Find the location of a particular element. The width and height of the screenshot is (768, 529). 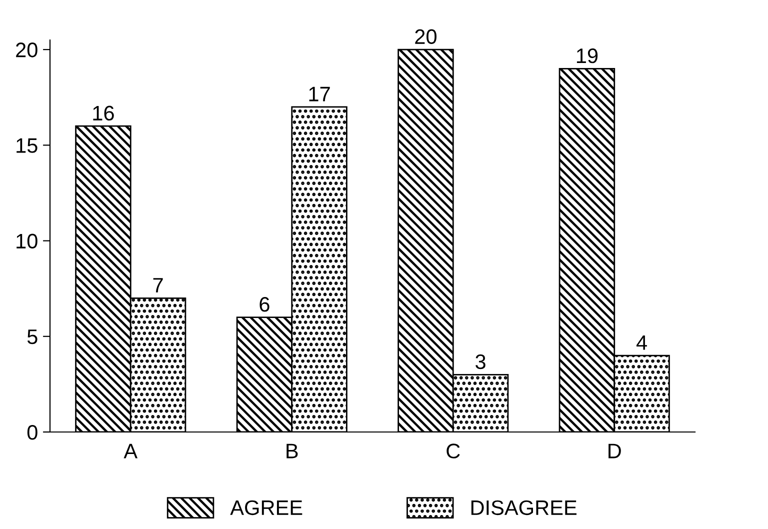

data-label: 19 is located at coordinates (587, 56).